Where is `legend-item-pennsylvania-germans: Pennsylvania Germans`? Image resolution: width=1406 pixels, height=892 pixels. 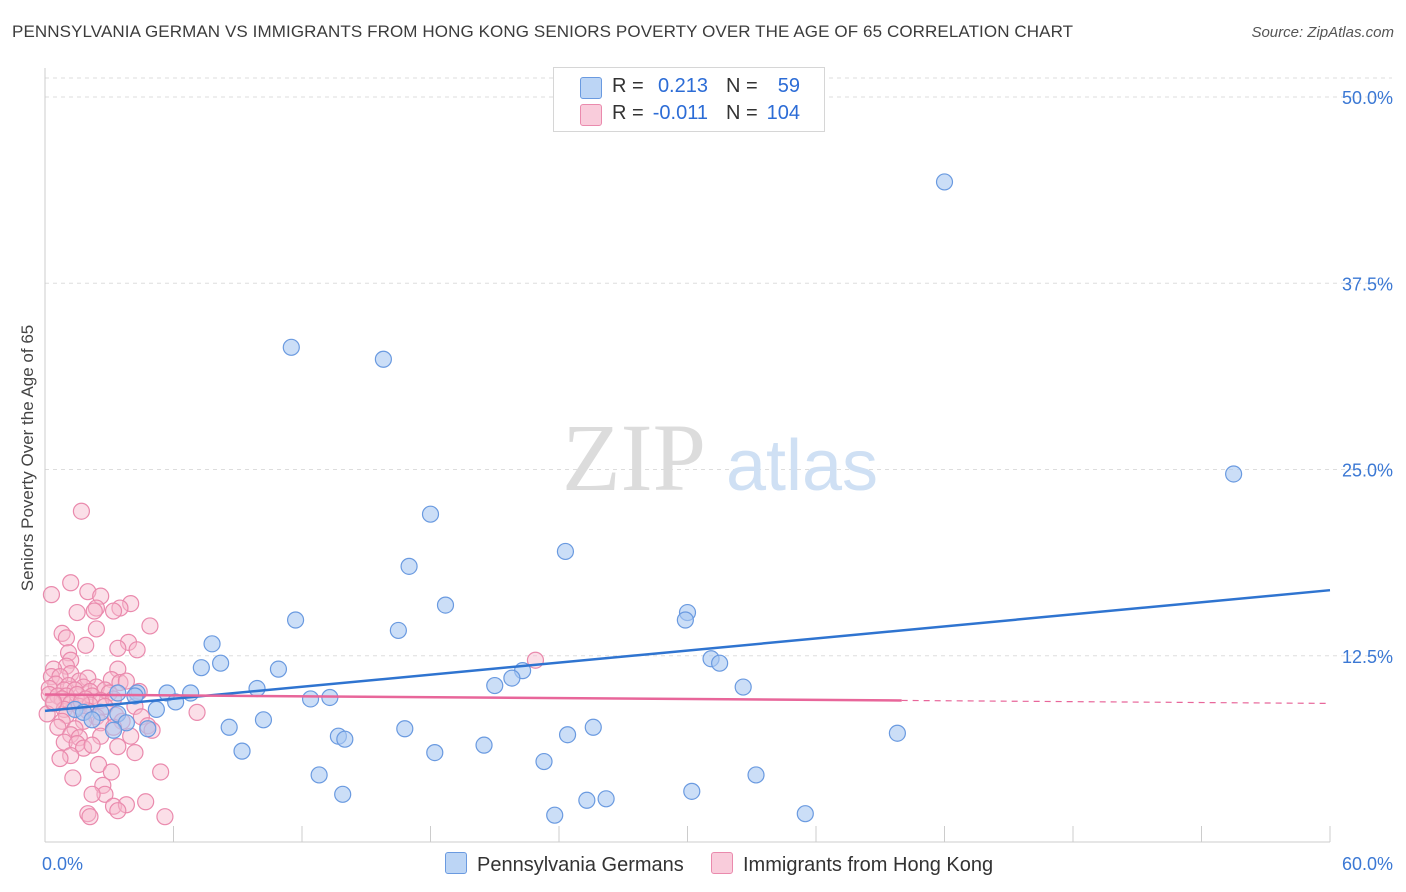 legend-item-pennsylvania-germans: Pennsylvania Germans is located at coordinates (564, 864).